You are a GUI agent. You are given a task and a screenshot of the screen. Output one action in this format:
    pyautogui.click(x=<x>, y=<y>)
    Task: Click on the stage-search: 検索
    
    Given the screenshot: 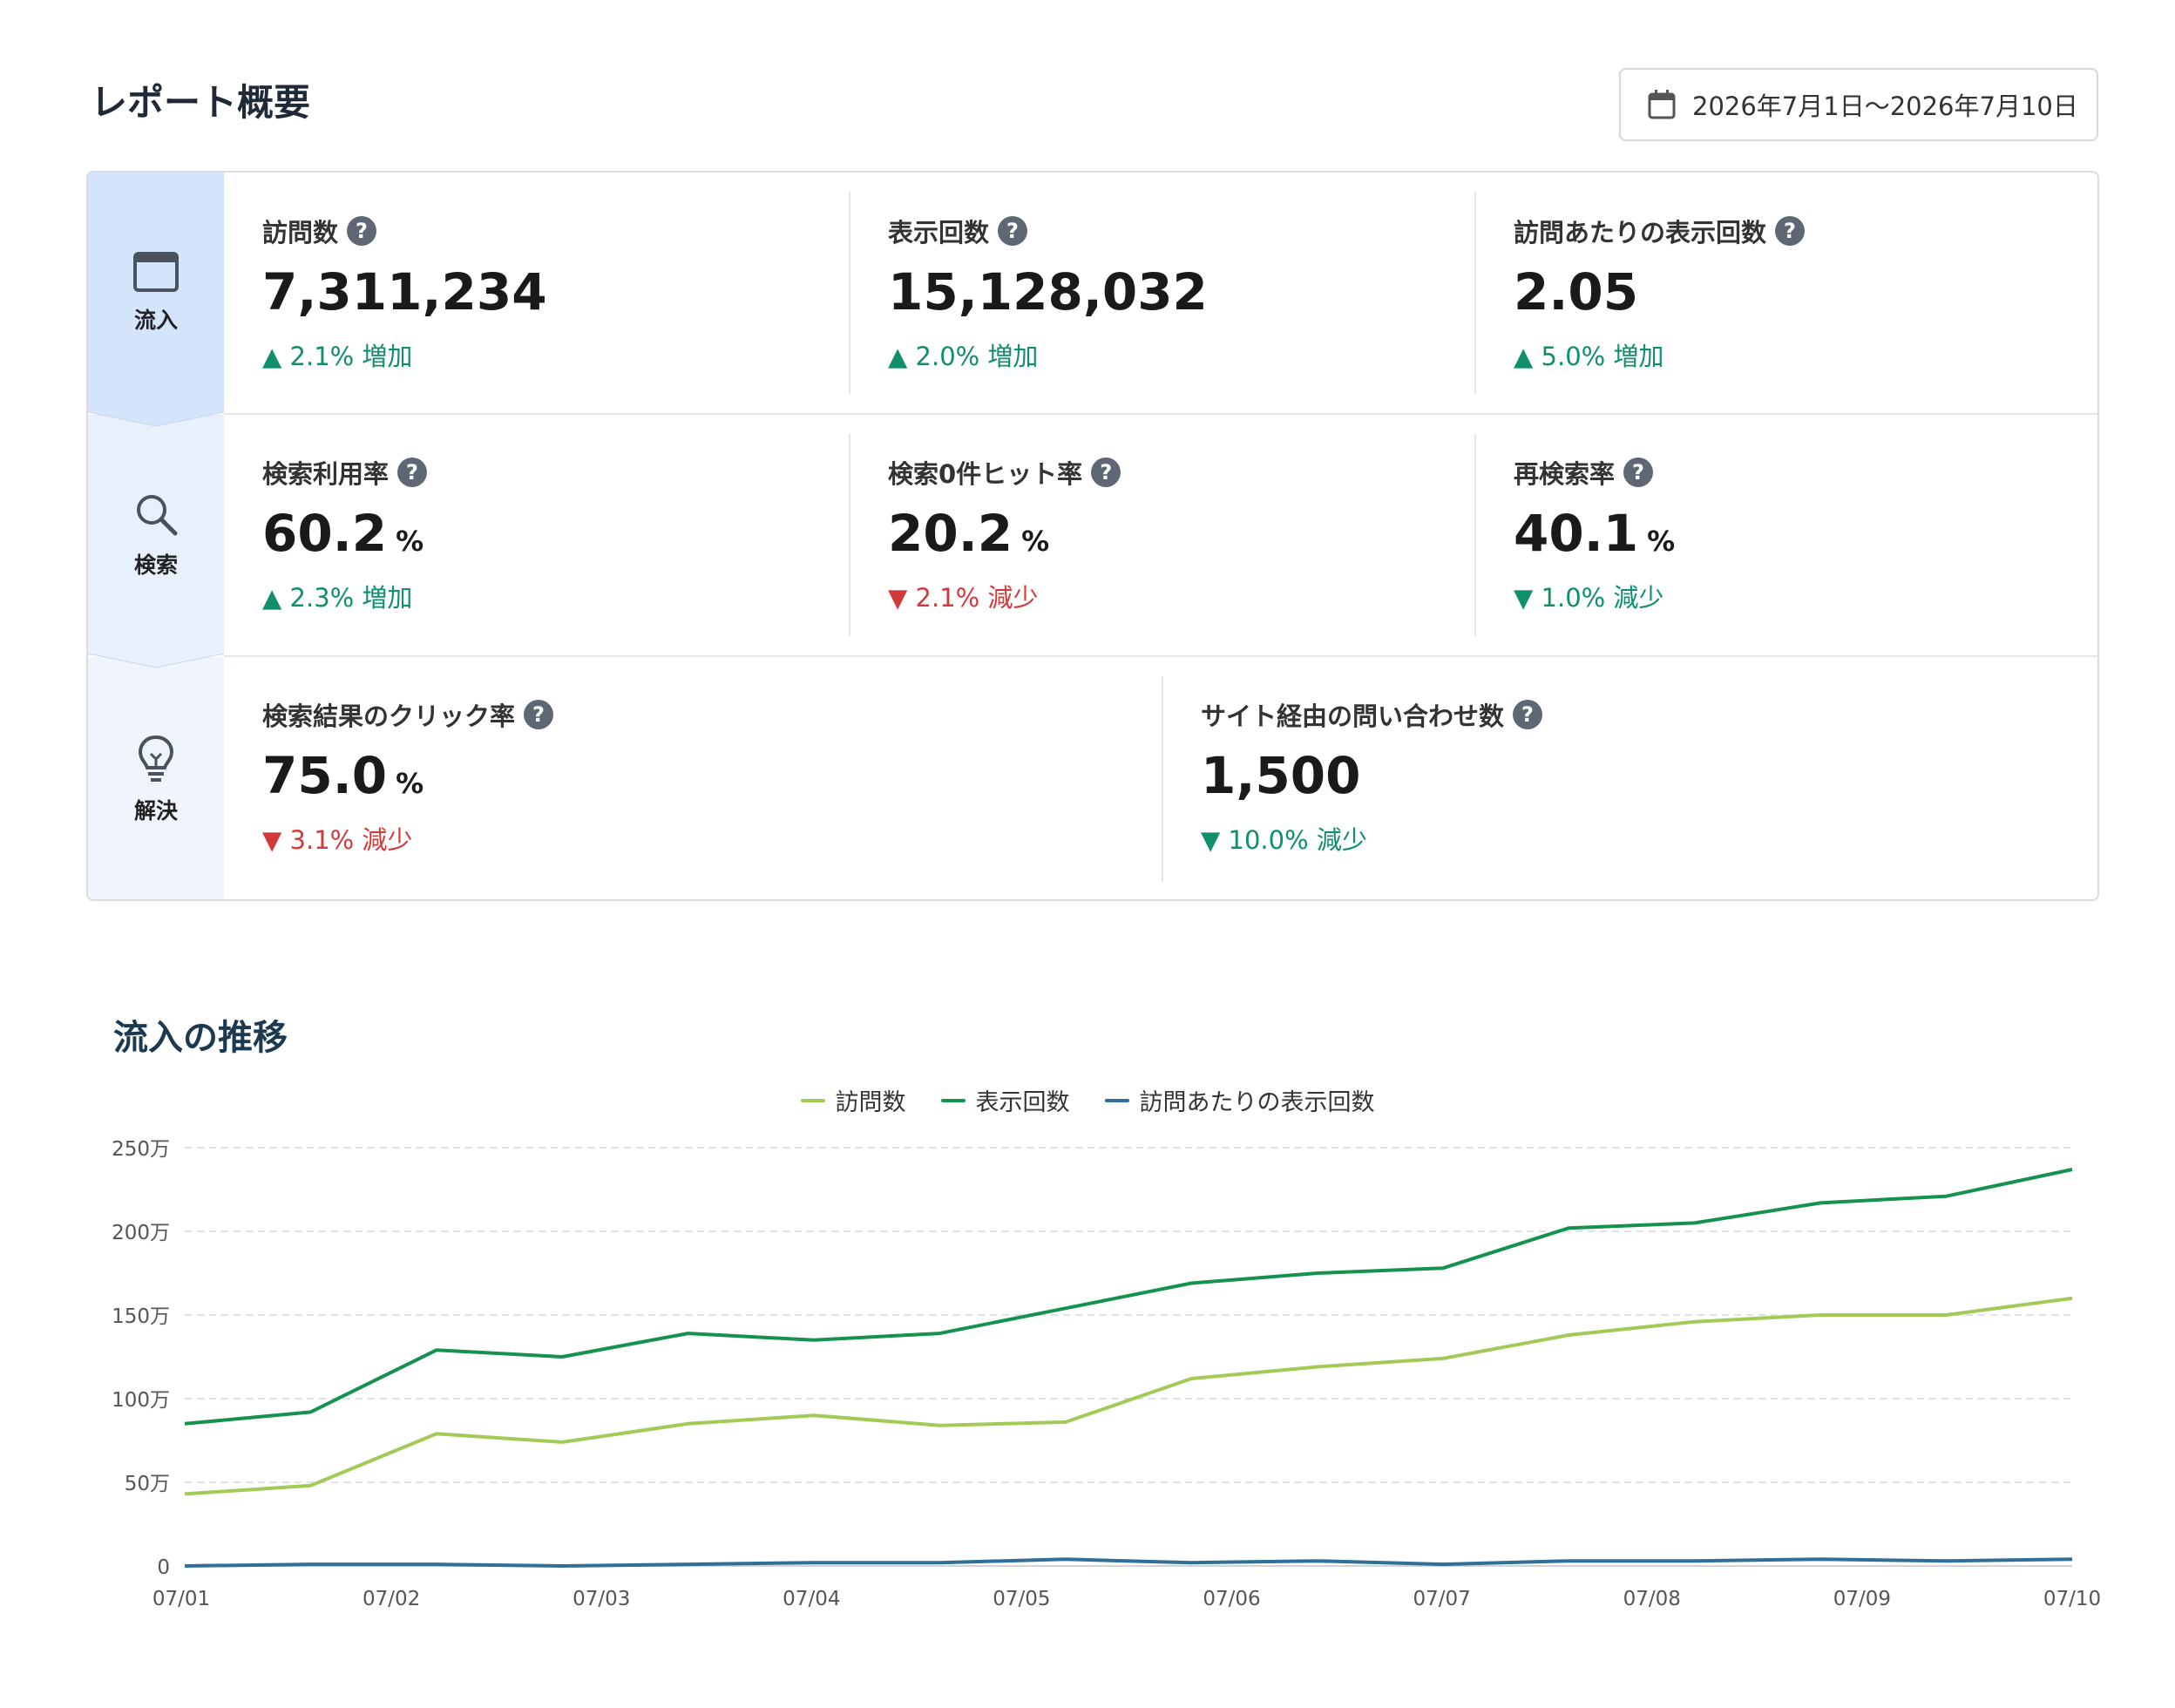 What is the action you would take?
    pyautogui.click(x=156, y=535)
    